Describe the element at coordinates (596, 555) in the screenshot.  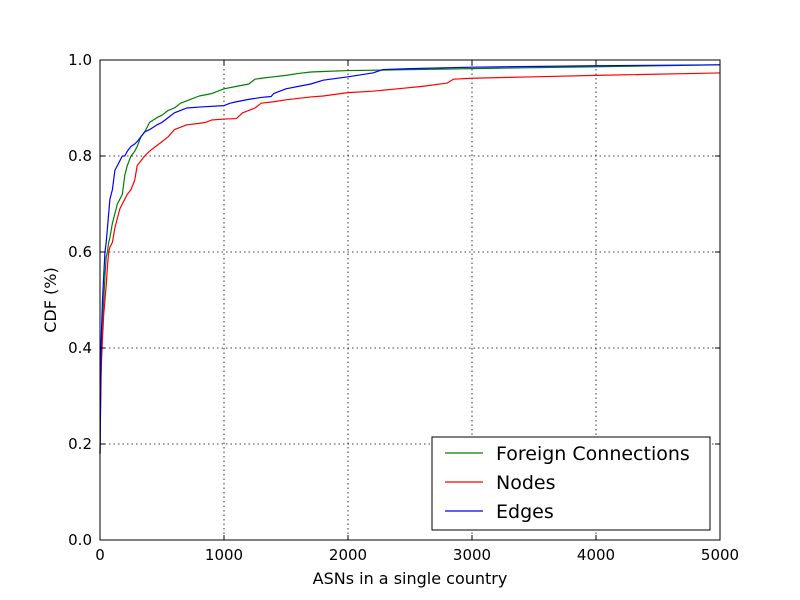
I see `x-tick-label: 4000` at that location.